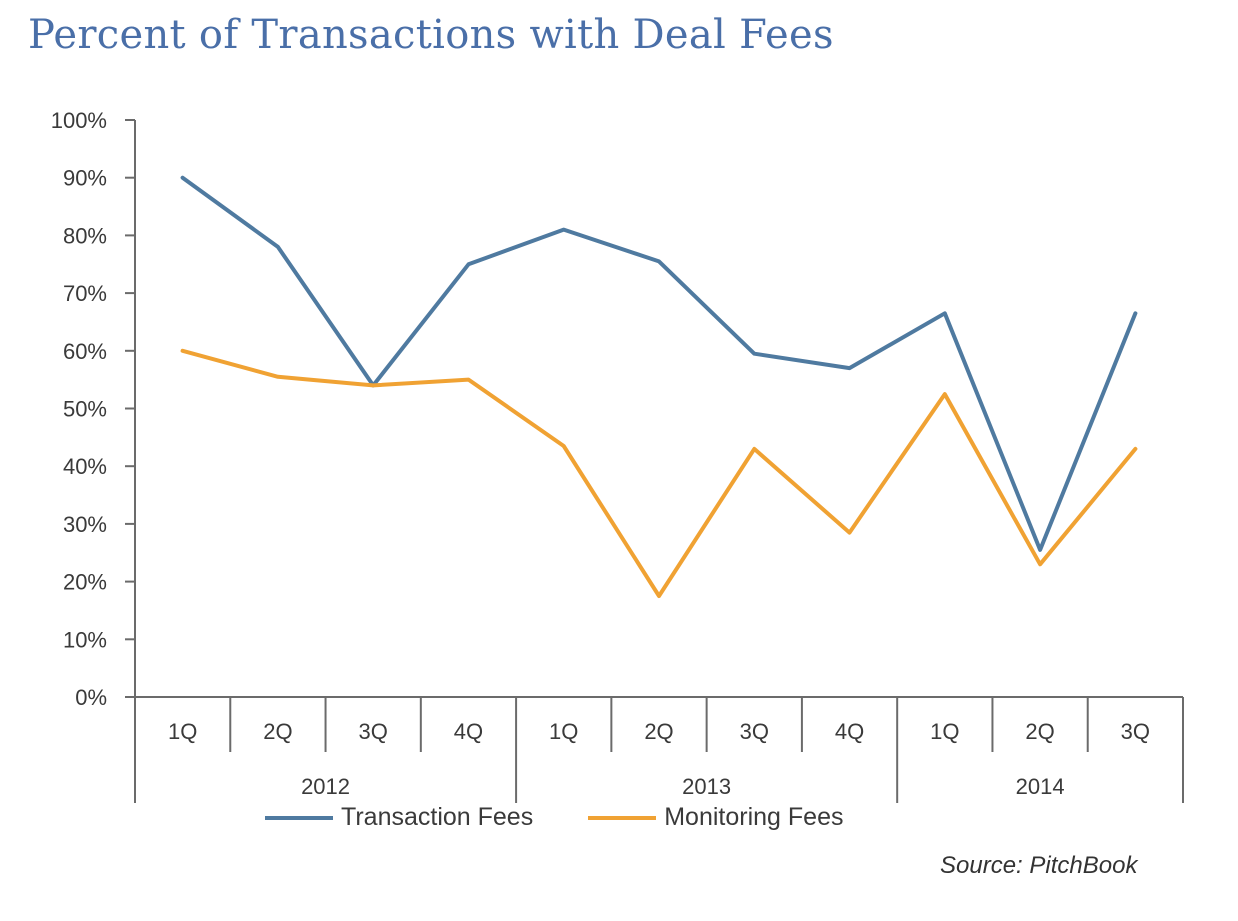 Image resolution: width=1238 pixels, height=921 pixels. Describe the element at coordinates (85, 293) in the screenshot. I see `y-tick-label: 70%` at that location.